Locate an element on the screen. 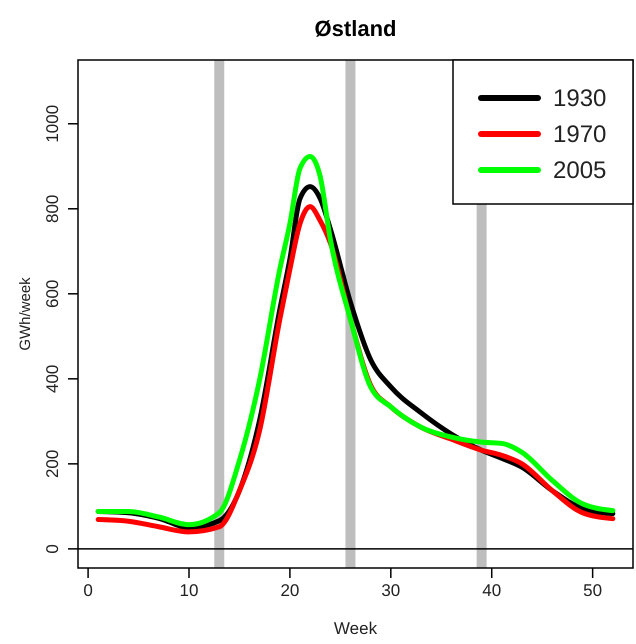 Image resolution: width=636 pixels, height=644 pixels. legend-label: 2005 is located at coordinates (579, 170).